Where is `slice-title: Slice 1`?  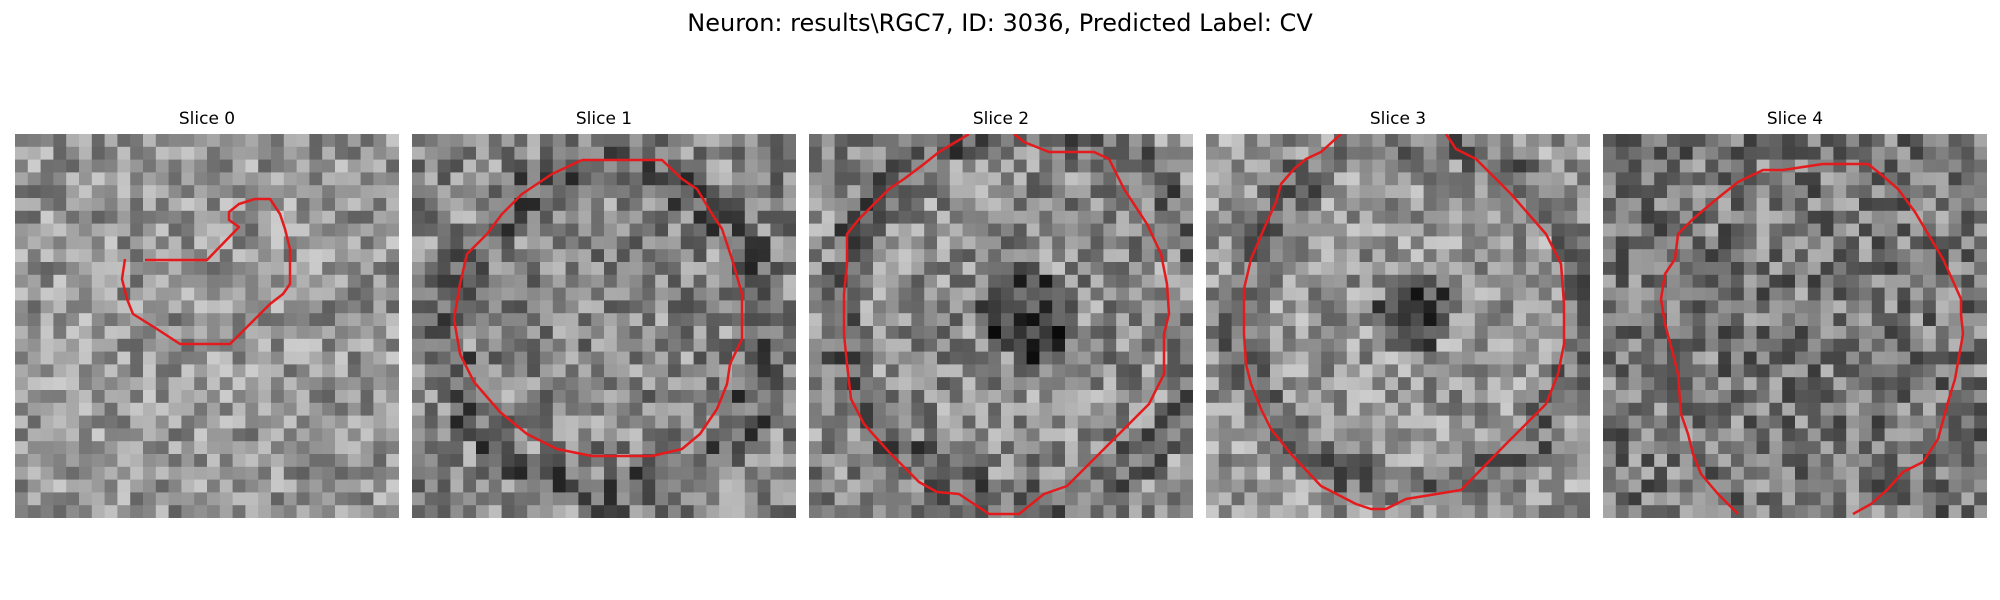 slice-title: Slice 1 is located at coordinates (604, 119).